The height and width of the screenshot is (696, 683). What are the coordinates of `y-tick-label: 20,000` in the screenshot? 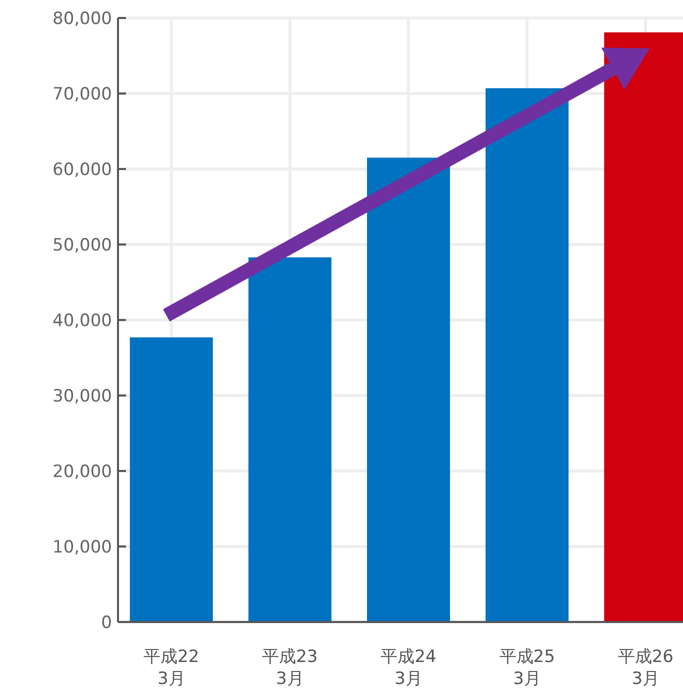 It's located at (82, 472).